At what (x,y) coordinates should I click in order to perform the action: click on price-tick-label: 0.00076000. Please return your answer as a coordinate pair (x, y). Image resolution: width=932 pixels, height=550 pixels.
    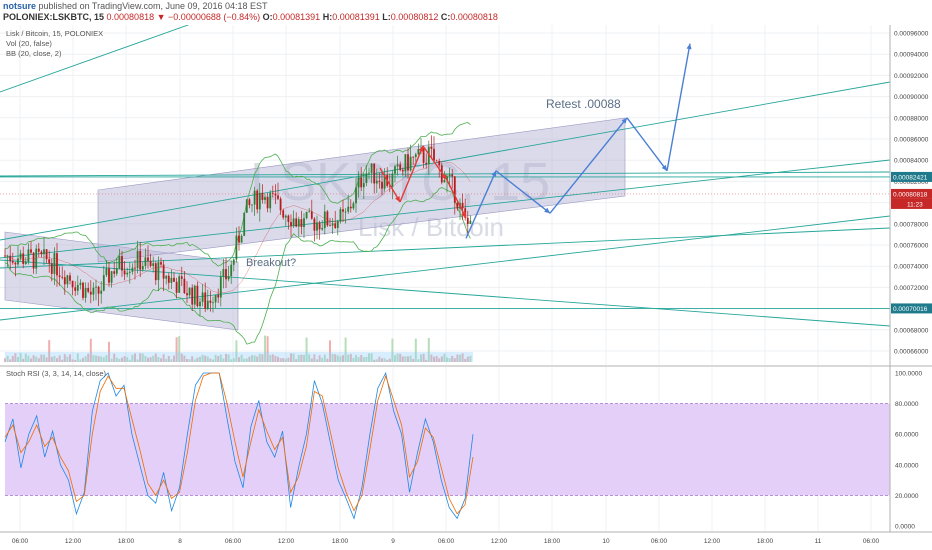
    Looking at the image, I should click on (911, 246).